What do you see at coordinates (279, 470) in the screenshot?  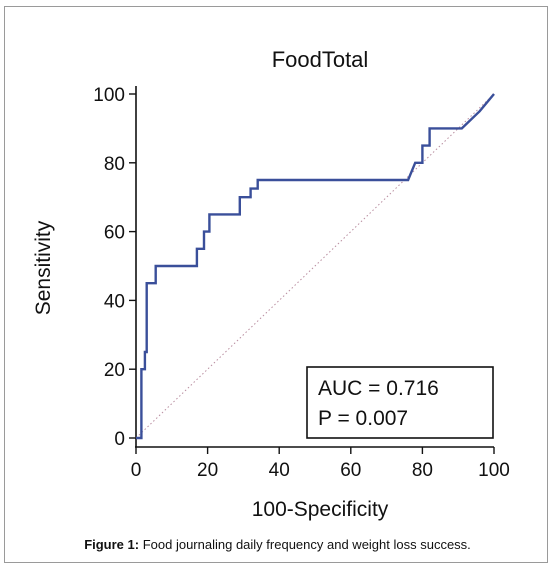 I see `x-tick-label: 40` at bounding box center [279, 470].